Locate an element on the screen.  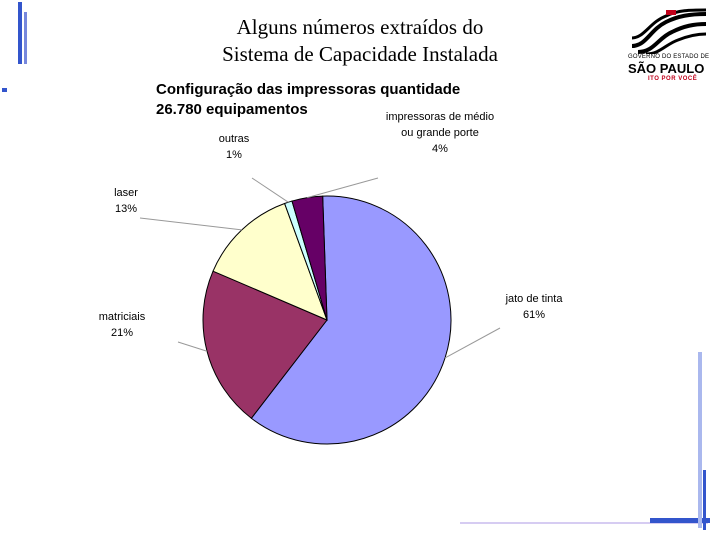
left-deco-bar-thick is located at coordinates (20, 33).